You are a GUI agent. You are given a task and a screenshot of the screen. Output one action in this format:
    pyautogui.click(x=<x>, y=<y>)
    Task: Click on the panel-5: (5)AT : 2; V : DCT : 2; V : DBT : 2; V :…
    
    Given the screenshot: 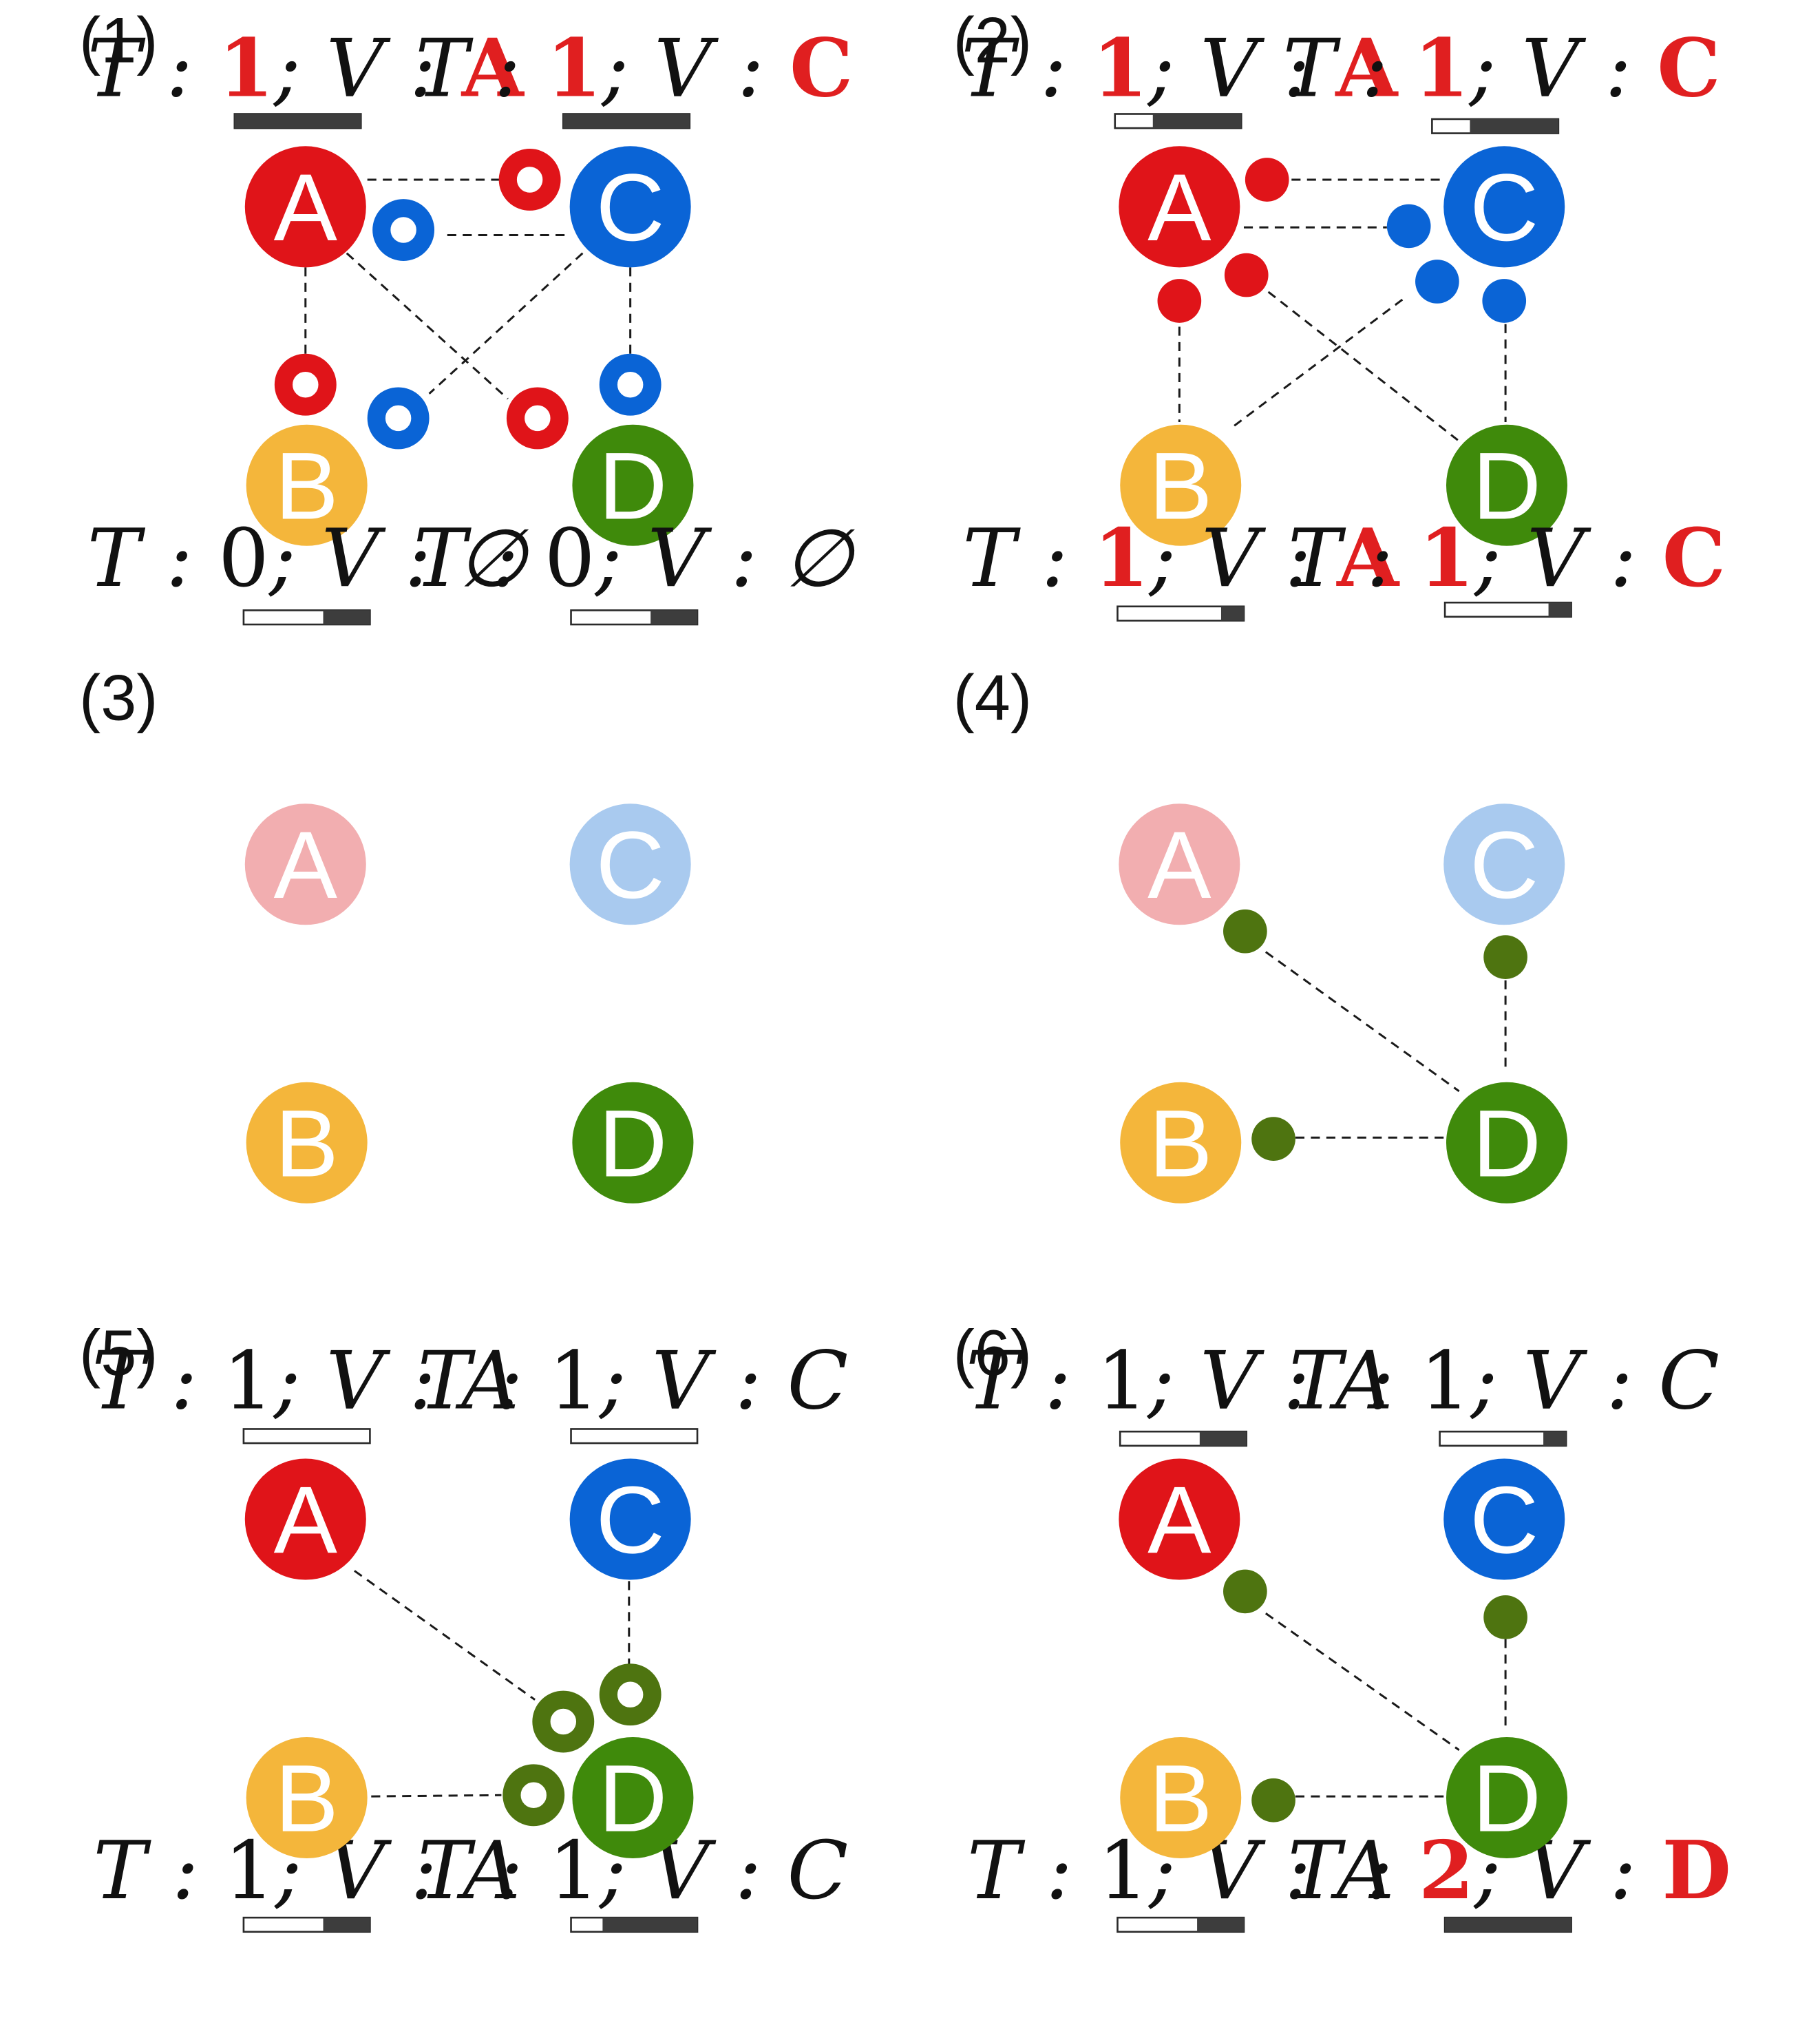 What is the action you would take?
    pyautogui.click(x=386, y=1587)
    